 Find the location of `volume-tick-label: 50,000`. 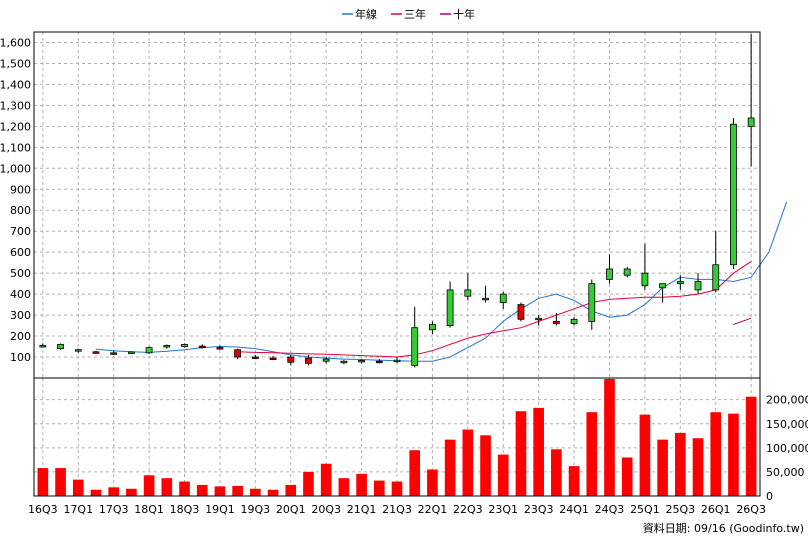

volume-tick-label: 50,000 is located at coordinates (785, 472).